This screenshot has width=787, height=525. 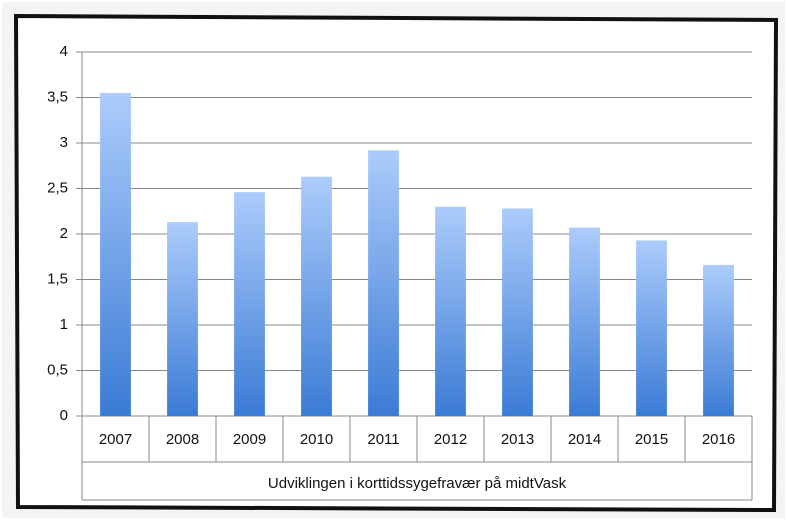 What do you see at coordinates (316, 439) in the screenshot?
I see `x-tick-label: 2010` at bounding box center [316, 439].